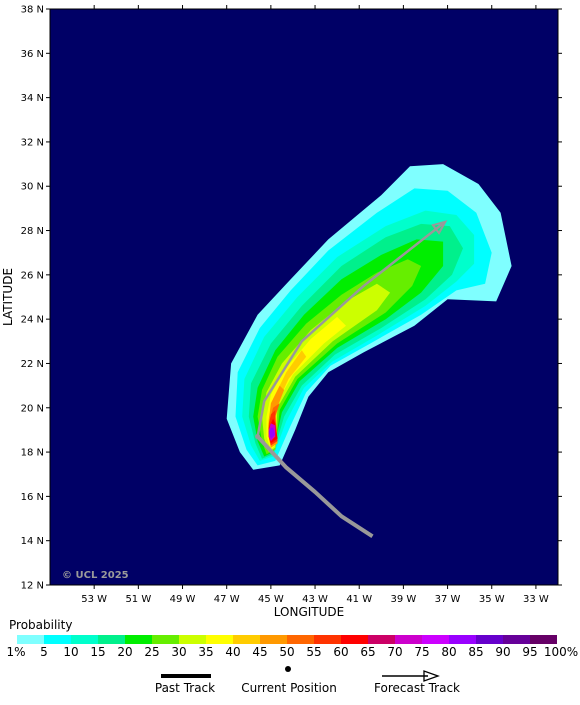  Describe the element at coordinates (32, 586) in the screenshot. I see `lat-tick-label: 12 N` at that location.